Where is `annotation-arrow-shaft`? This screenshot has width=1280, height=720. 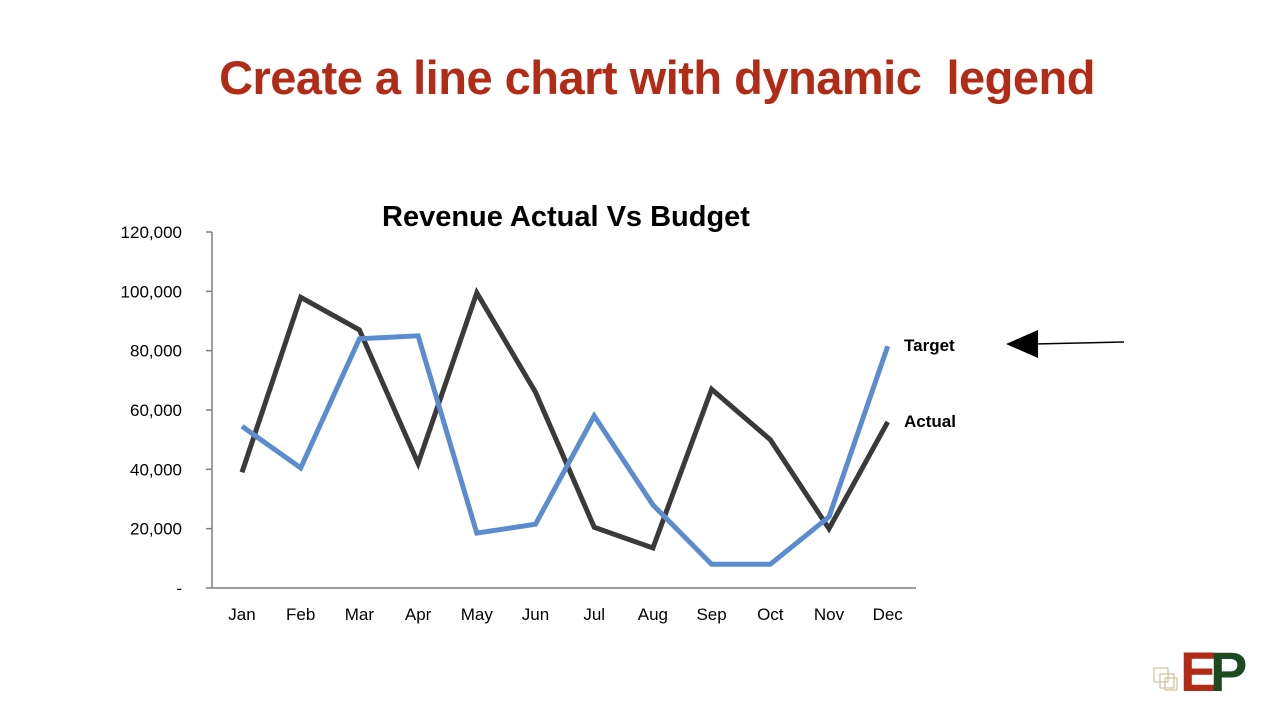 annotation-arrow-shaft is located at coordinates (1079, 343).